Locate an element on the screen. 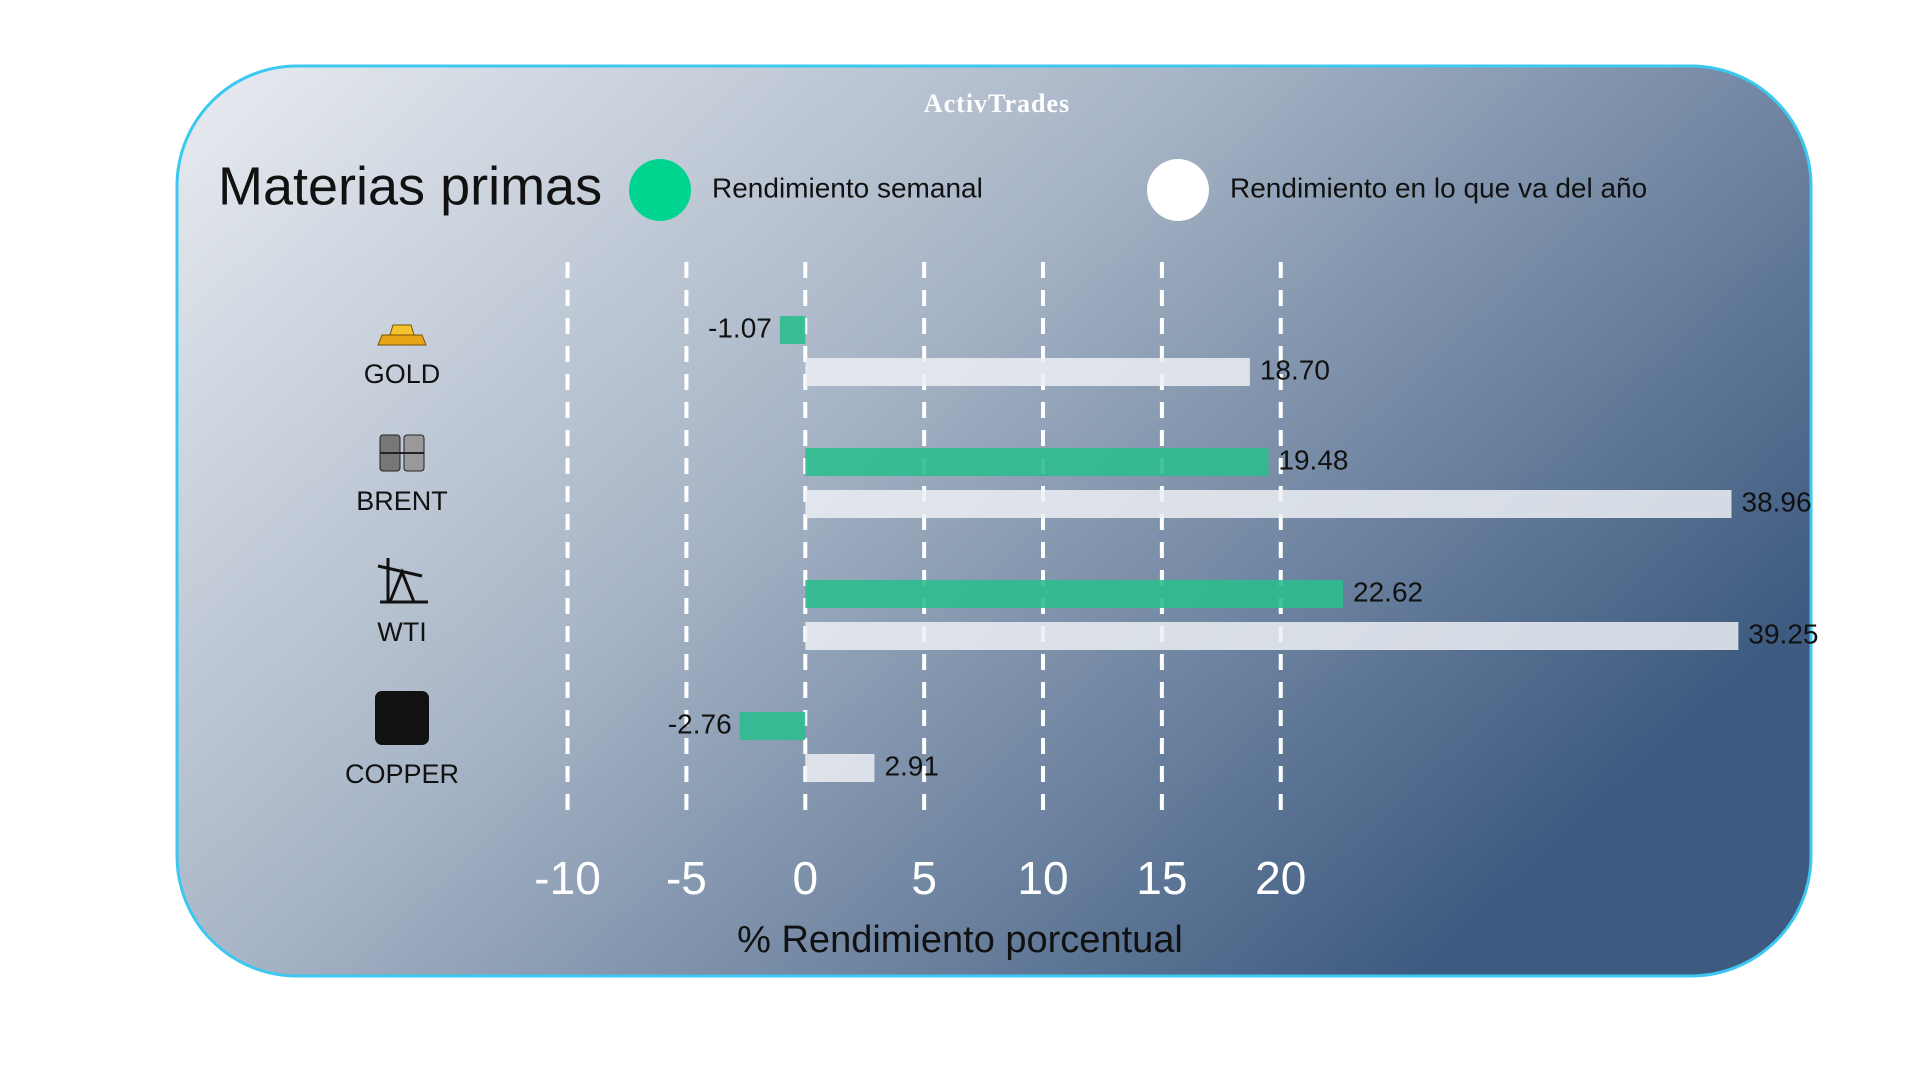 This screenshot has width=1920, height=1080. copper-icon is located at coordinates (402, 718).